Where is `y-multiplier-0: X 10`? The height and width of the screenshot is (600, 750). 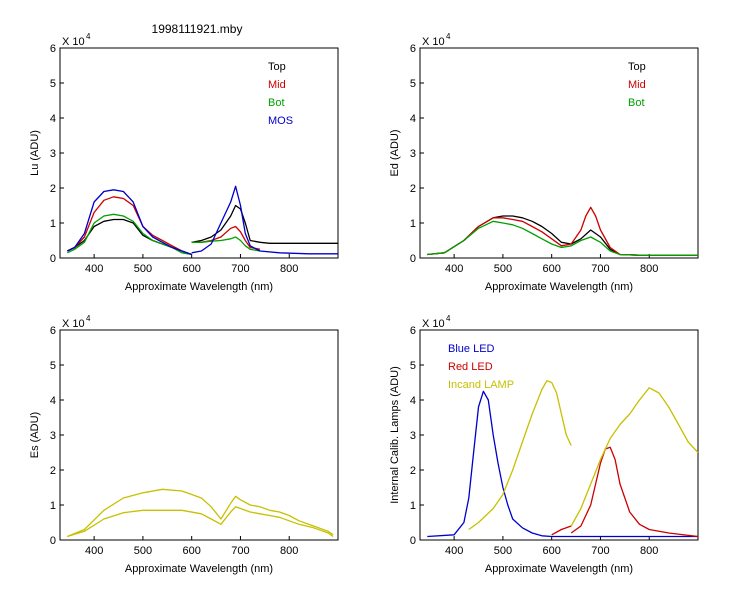 y-multiplier-0: X 10 is located at coordinates (73, 42).